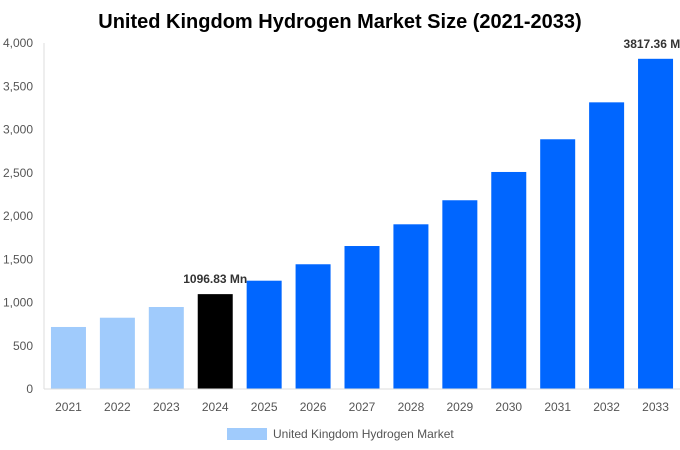  Describe the element at coordinates (313, 407) in the screenshot. I see `x-tick-label: 2026` at that location.